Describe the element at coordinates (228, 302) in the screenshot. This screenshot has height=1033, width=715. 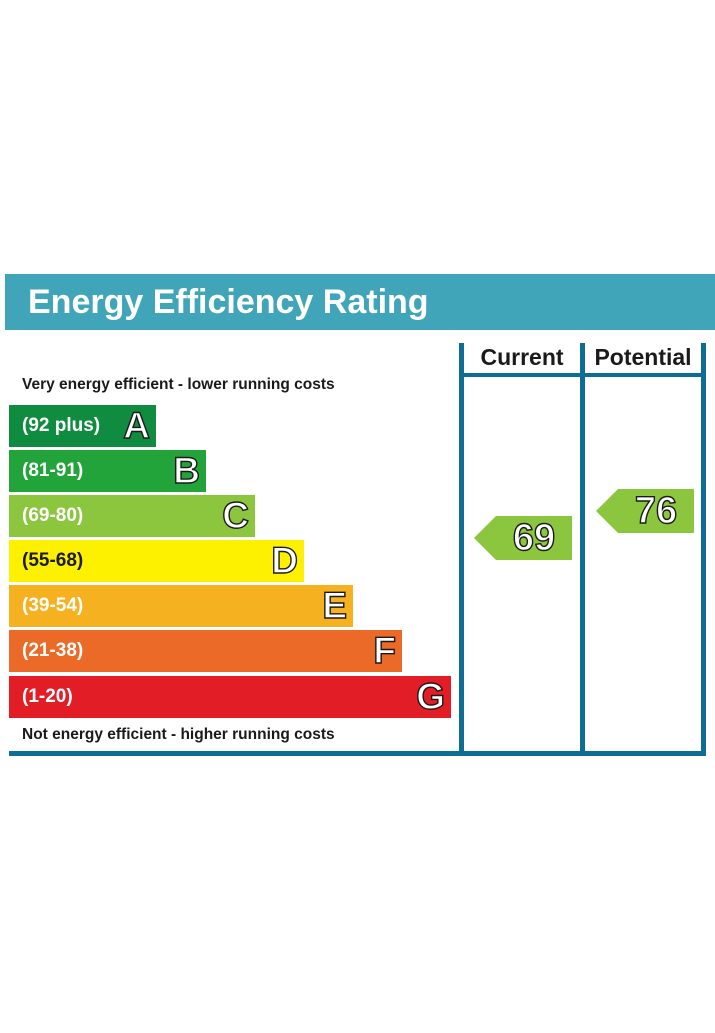
I see `page-title: Energy Efficiency Rating` at that location.